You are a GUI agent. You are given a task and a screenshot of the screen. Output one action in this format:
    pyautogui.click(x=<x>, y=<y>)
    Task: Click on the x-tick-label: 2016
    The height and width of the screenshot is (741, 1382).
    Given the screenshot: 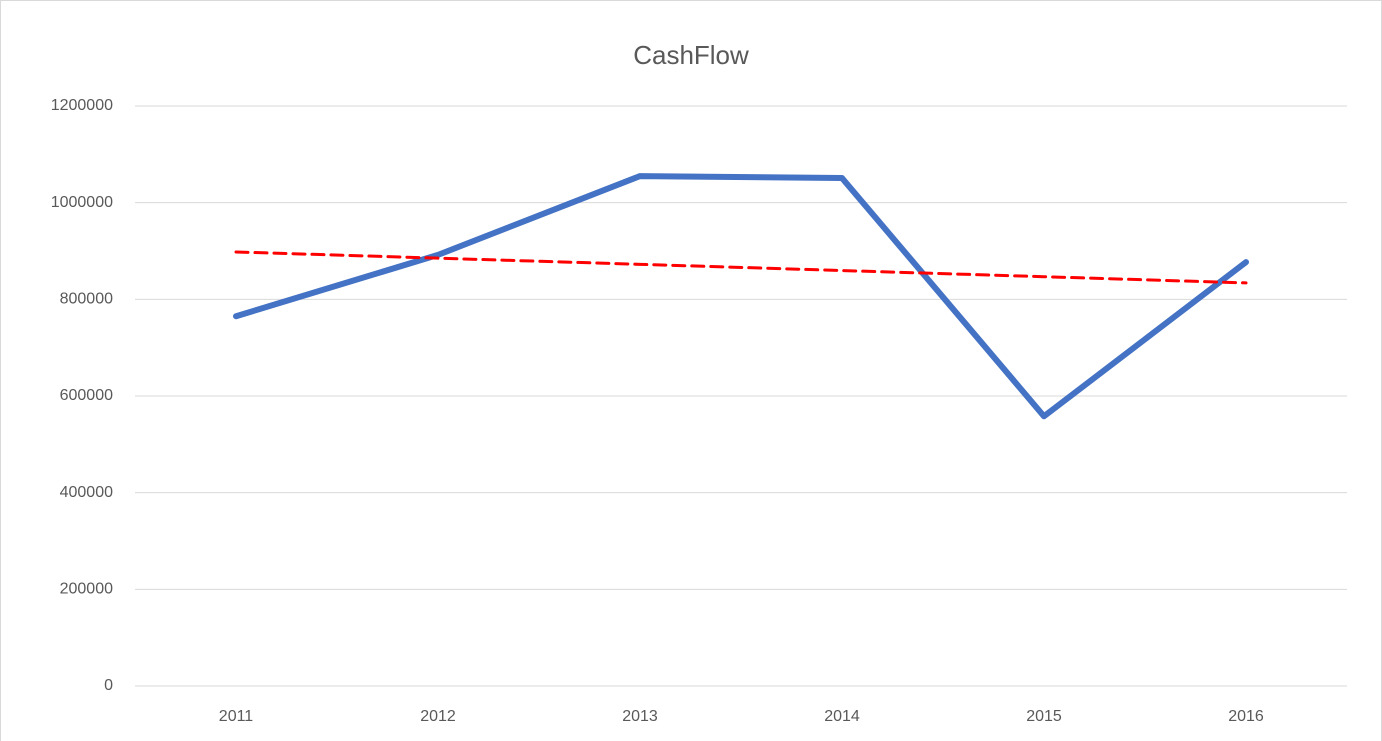 What is the action you would take?
    pyautogui.click(x=1246, y=716)
    